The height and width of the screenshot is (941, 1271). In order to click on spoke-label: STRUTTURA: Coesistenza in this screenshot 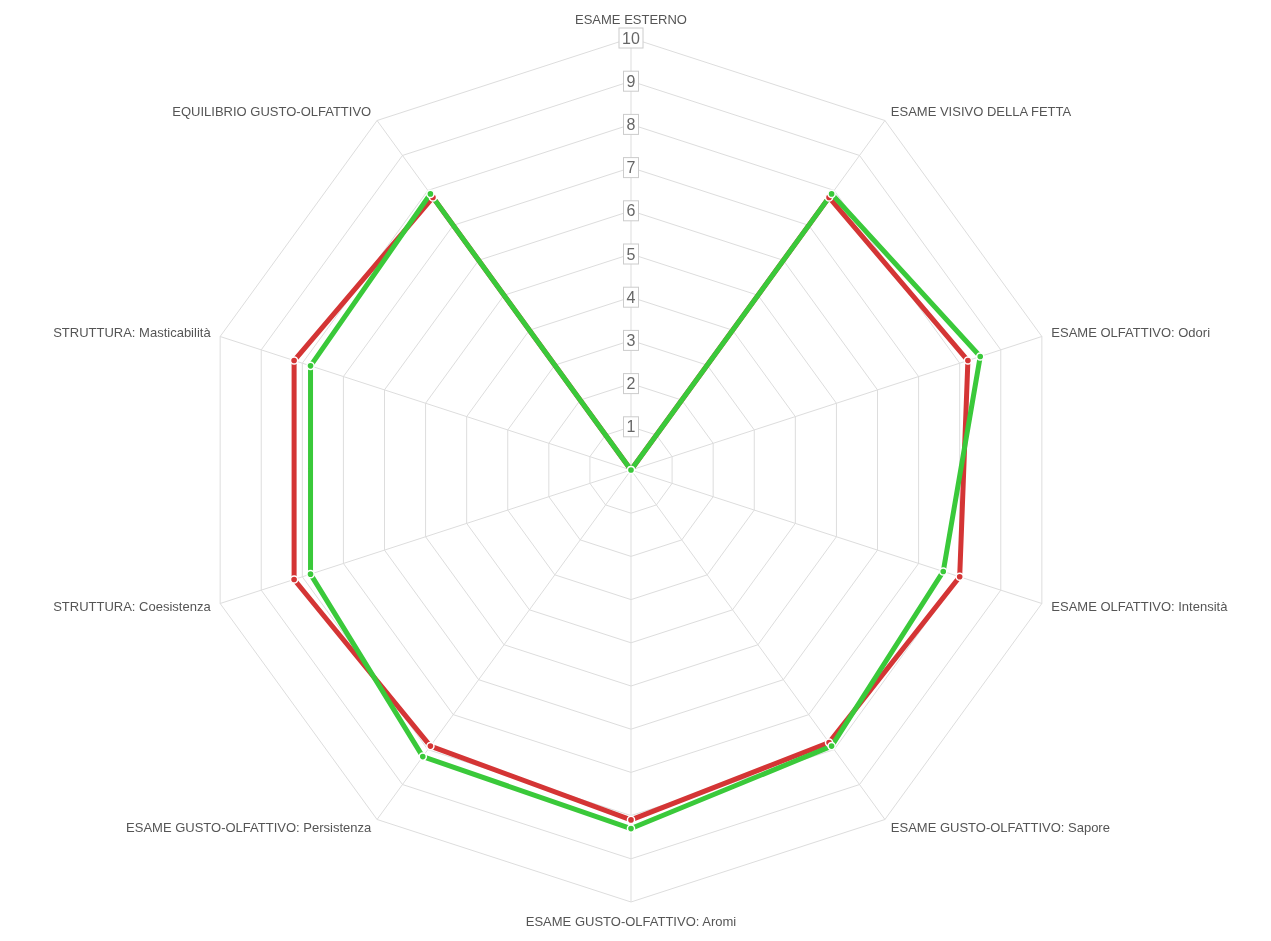, I will do `click(132, 606)`.